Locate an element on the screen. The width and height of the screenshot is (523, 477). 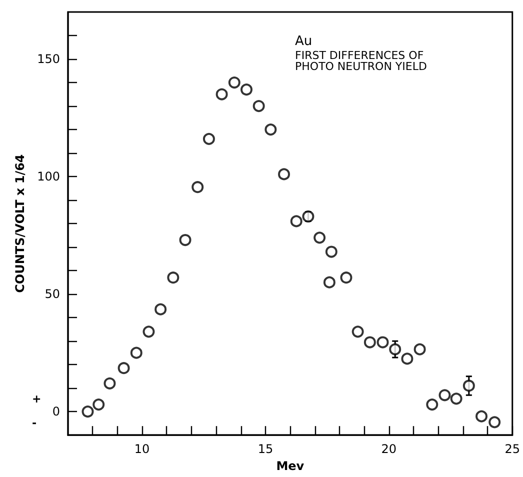
y-tick-label: 100 is located at coordinates (48, 177).